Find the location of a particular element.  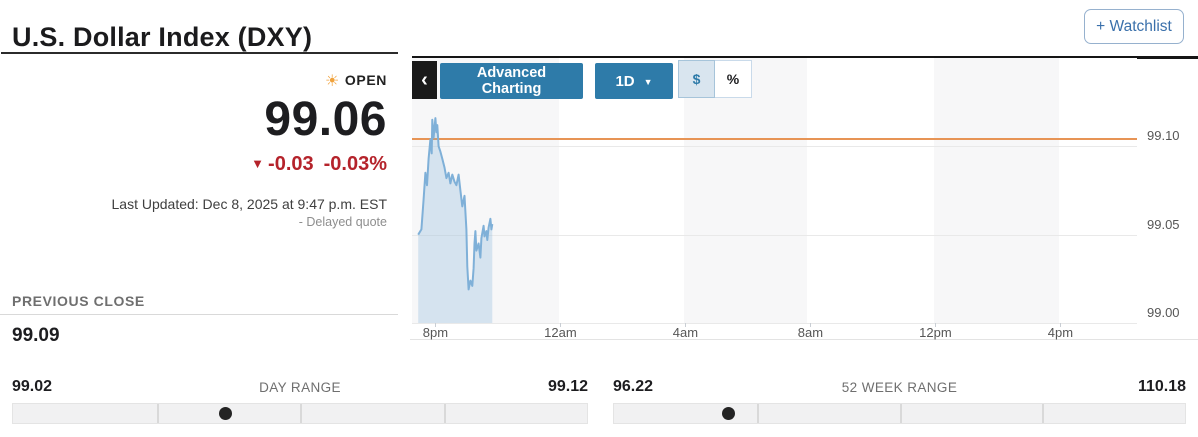

week52-range-marker is located at coordinates (728, 413).